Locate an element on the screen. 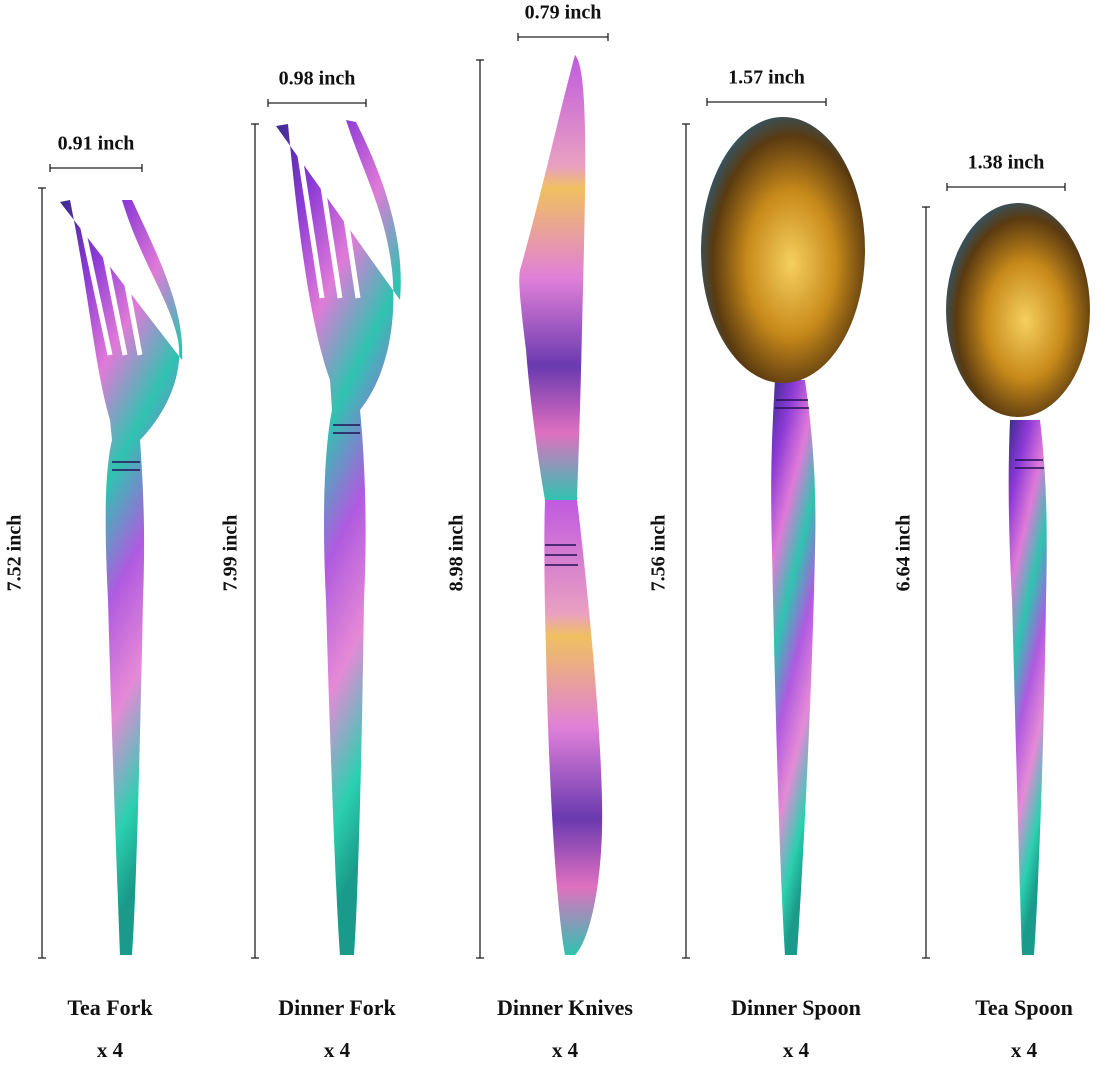 Image resolution: width=1100 pixels, height=1066 pixels. width-label: 0.91 inch is located at coordinates (96, 144).